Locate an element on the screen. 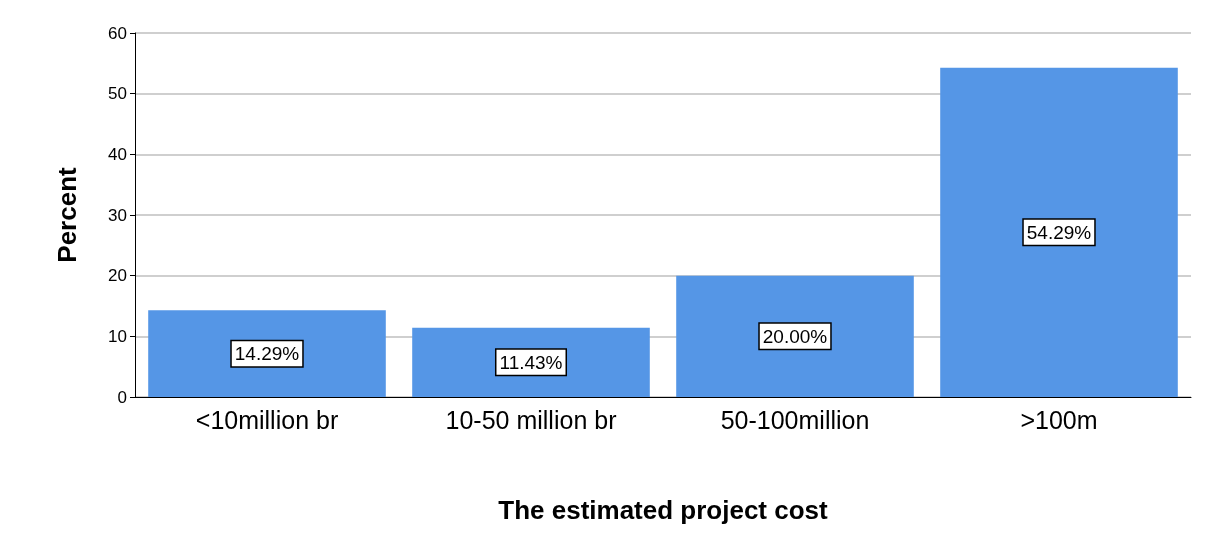 This screenshot has height=554, width=1213. data-label: 11.43% is located at coordinates (531, 362).